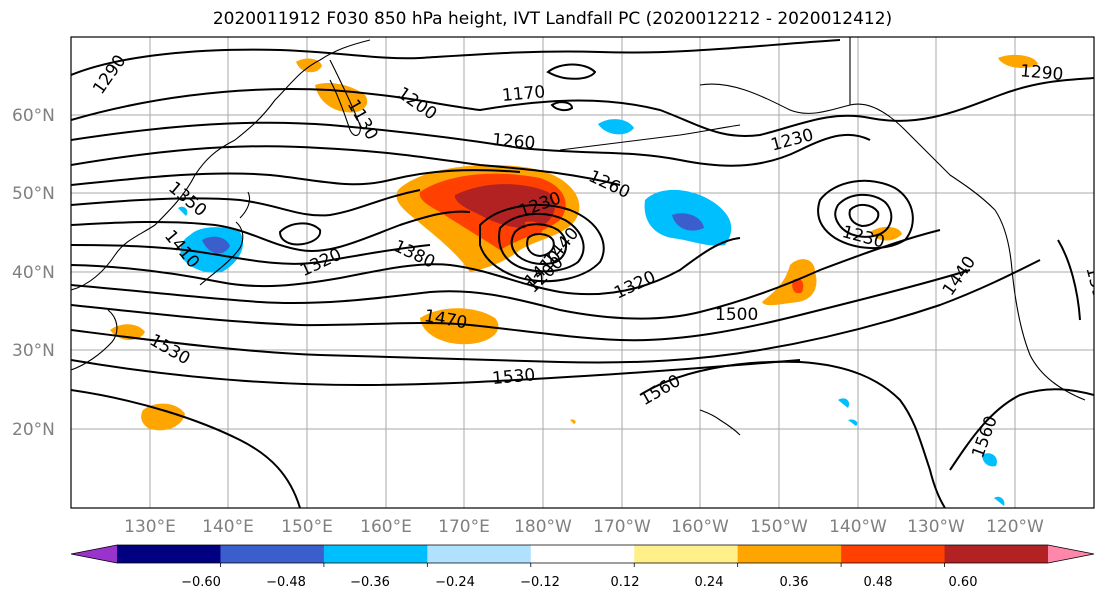 The width and height of the screenshot is (1105, 601). What do you see at coordinates (523, 94) in the screenshot?
I see `contour-label: 1170` at bounding box center [523, 94].